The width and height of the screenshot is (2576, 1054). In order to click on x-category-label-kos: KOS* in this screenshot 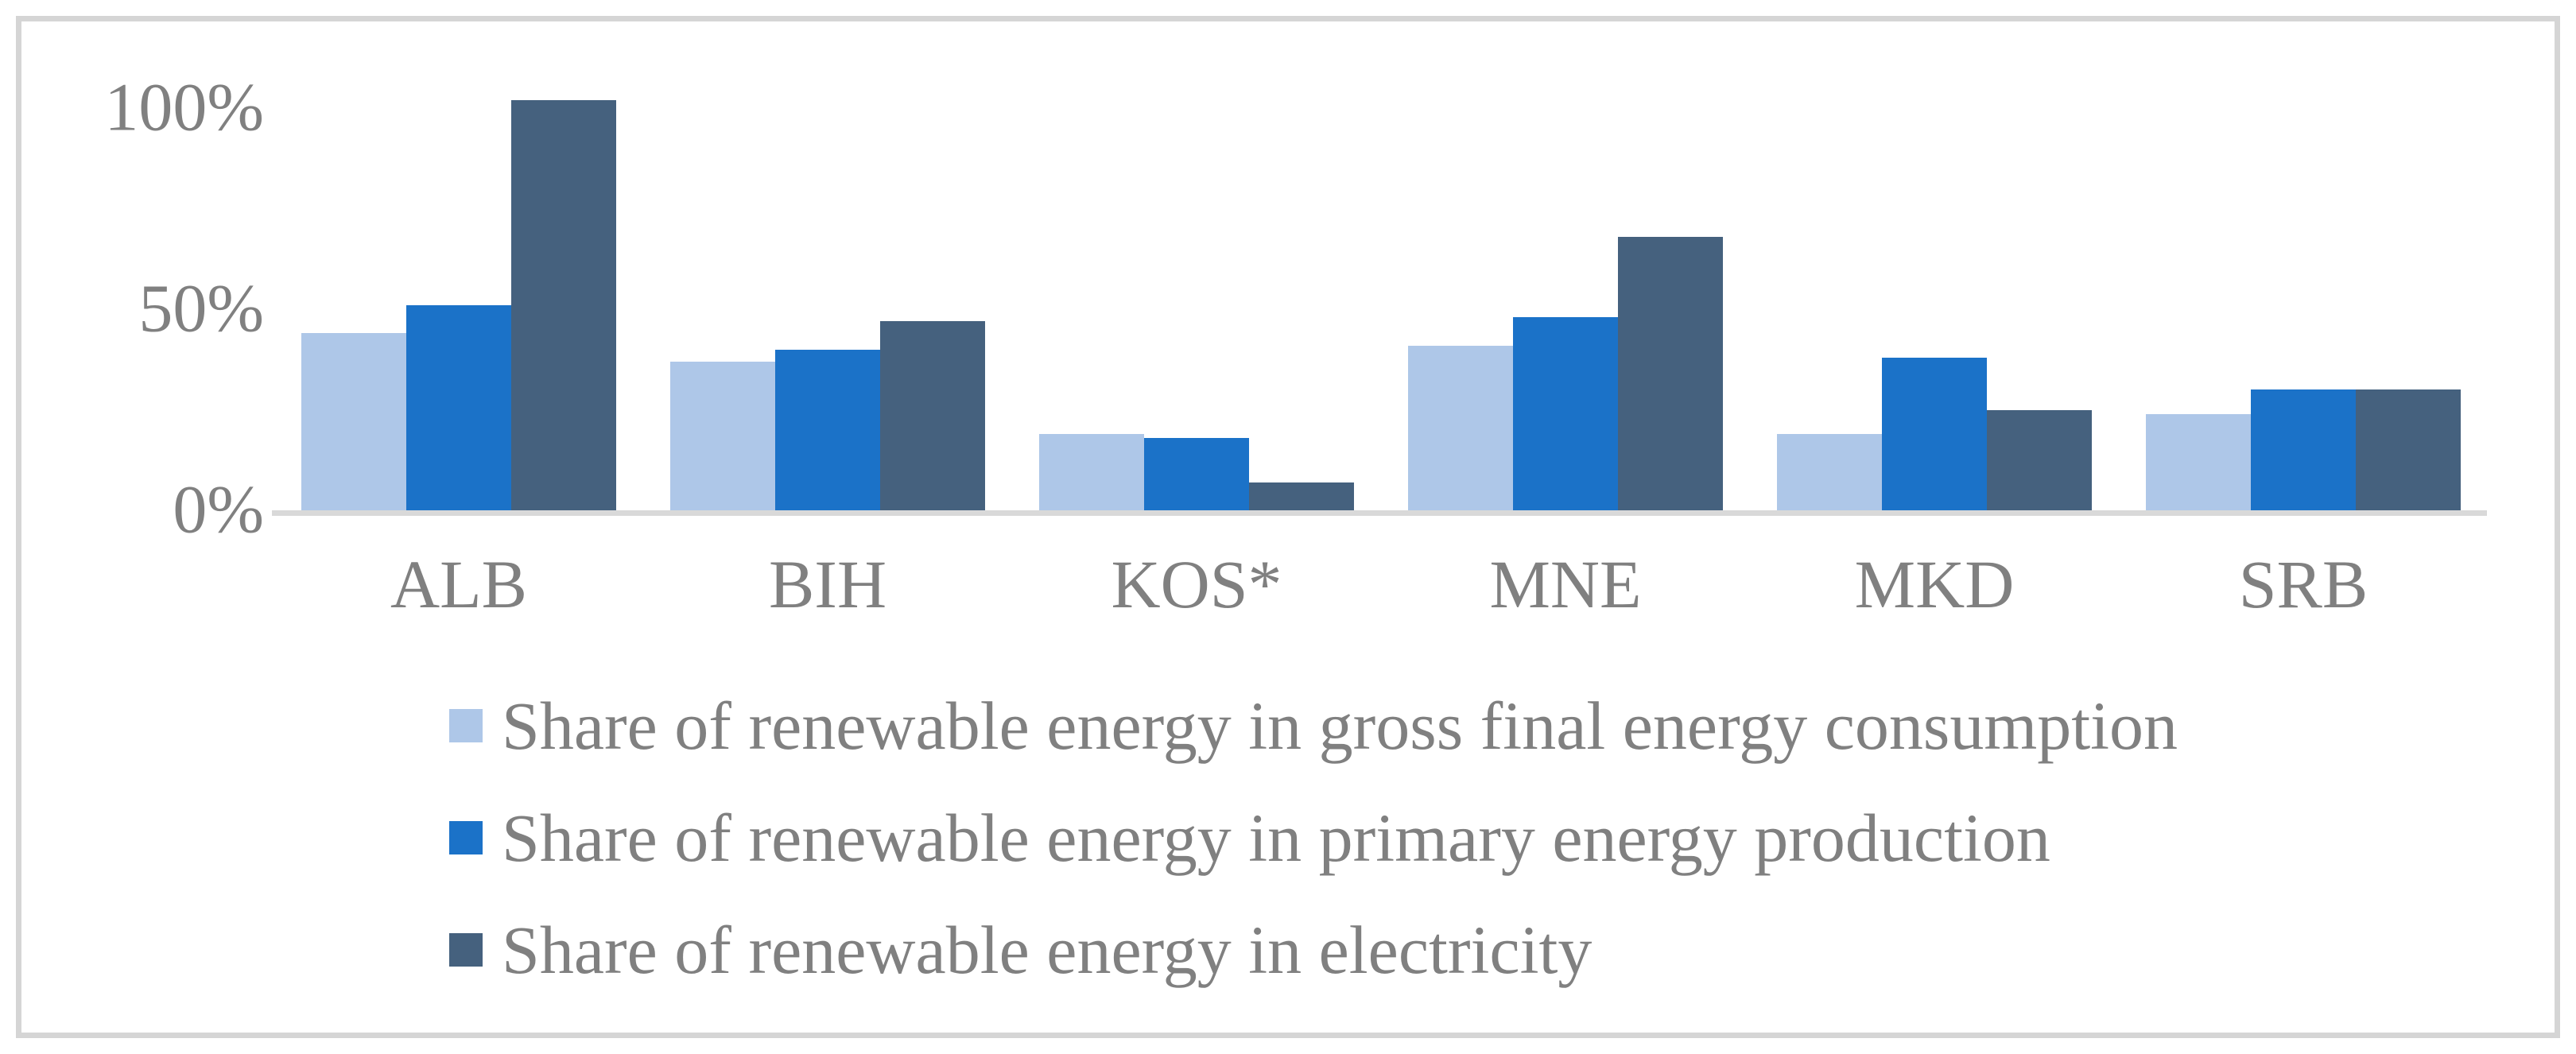, I will do `click(1197, 584)`.